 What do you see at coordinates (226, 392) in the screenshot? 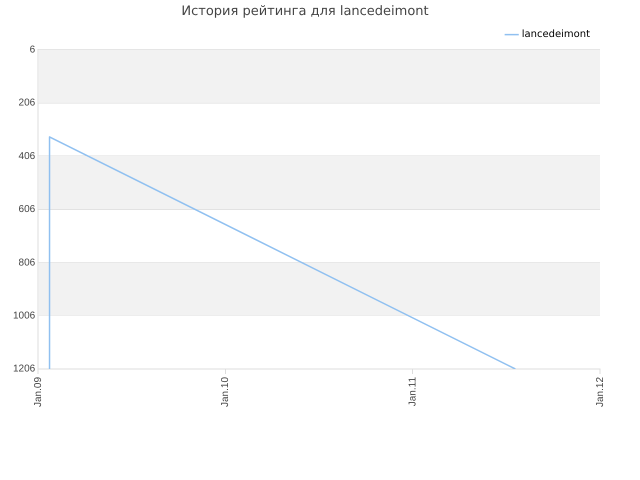
I see `x-tick-label: Jan.10` at bounding box center [226, 392].